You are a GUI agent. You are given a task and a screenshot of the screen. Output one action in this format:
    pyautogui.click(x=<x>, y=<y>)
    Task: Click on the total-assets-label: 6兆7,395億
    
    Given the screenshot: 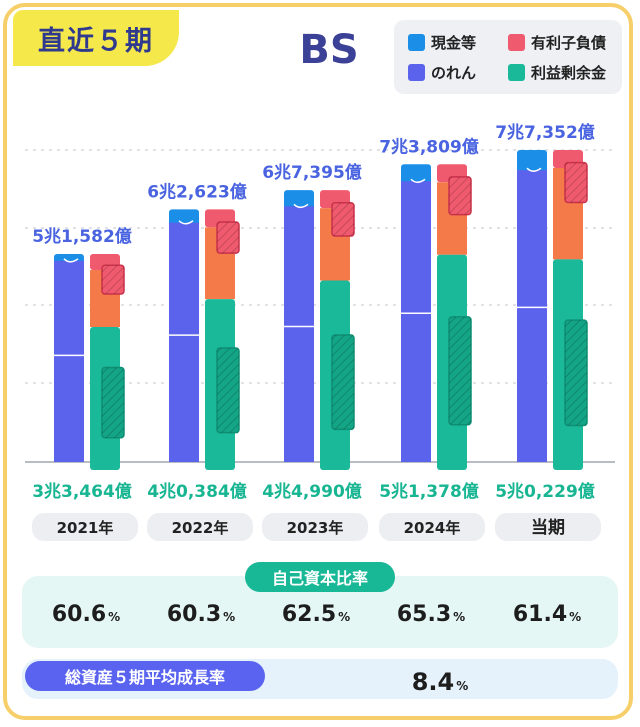 What is the action you would take?
    pyautogui.click(x=312, y=172)
    